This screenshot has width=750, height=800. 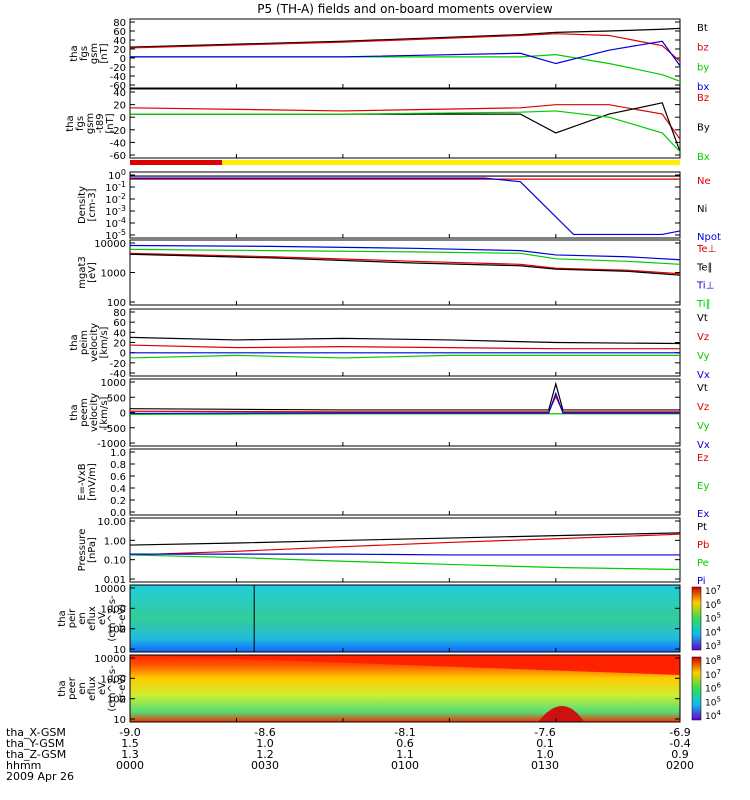 What do you see at coordinates (703, 563) in the screenshot?
I see `legend-label: Pe` at bounding box center [703, 563].